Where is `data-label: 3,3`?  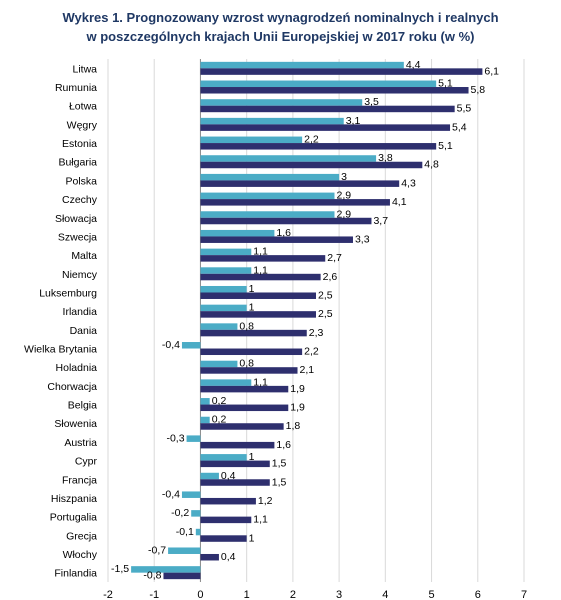
data-label: 3,3 is located at coordinates (362, 239).